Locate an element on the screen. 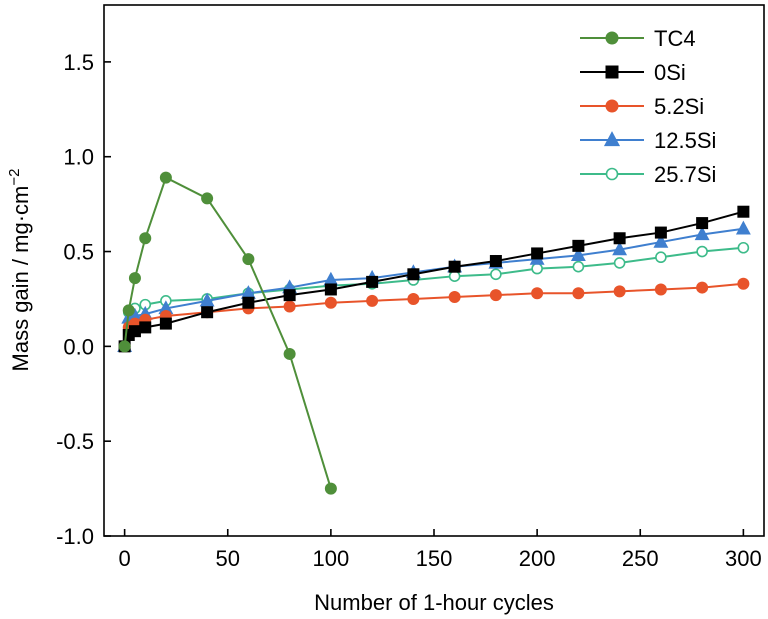  legend-entry: TC4 is located at coordinates (638, 38).